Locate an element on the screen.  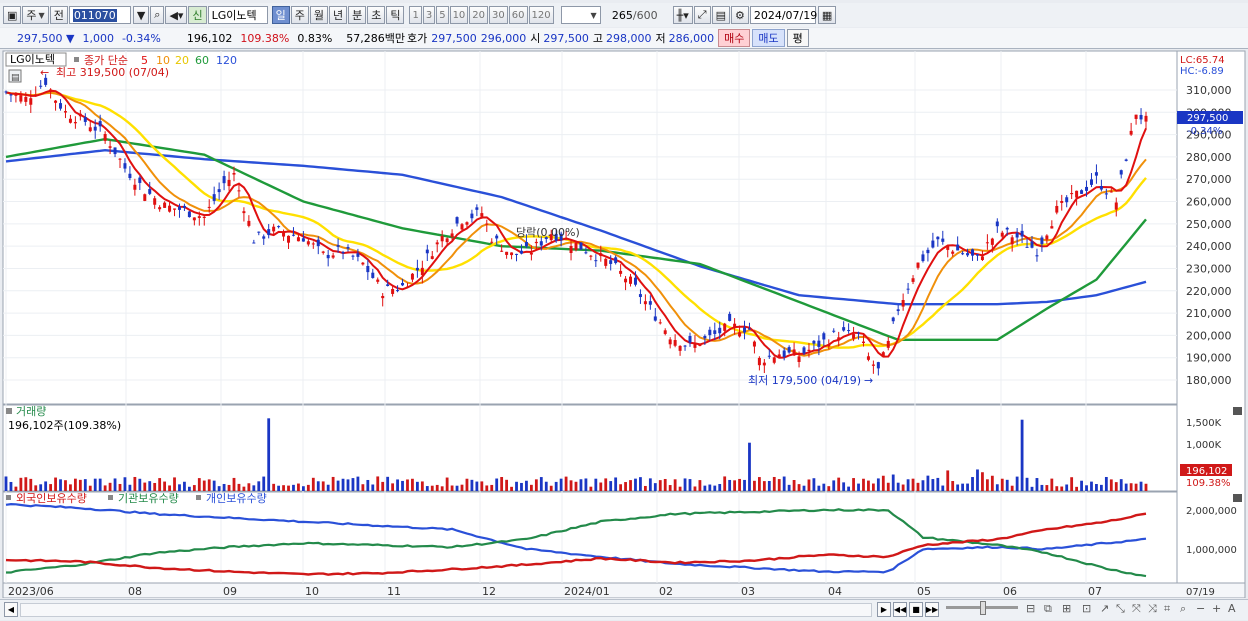
grid-toggle-icon: ⌗ is located at coordinates (1167, 608).